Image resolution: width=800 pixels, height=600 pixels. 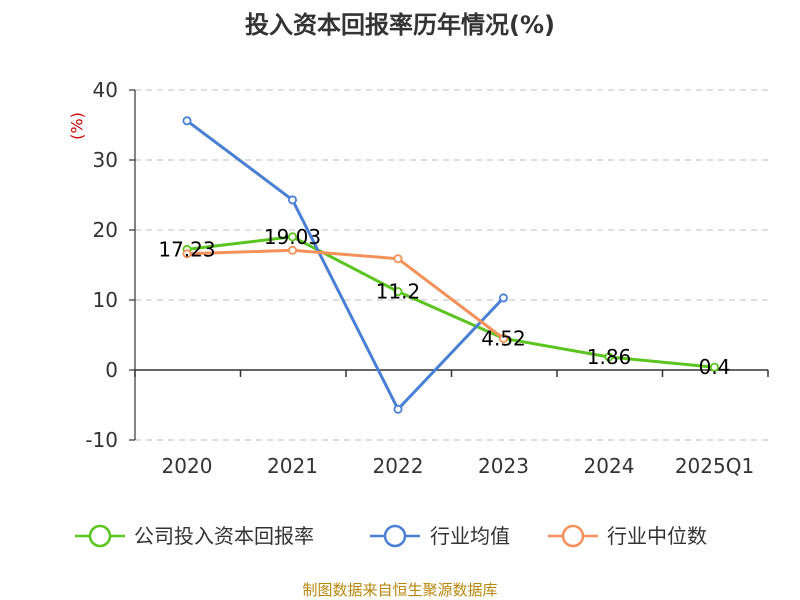 I want to click on chart-title: 投入资本回报率历年情况(%), so click(x=400, y=25).